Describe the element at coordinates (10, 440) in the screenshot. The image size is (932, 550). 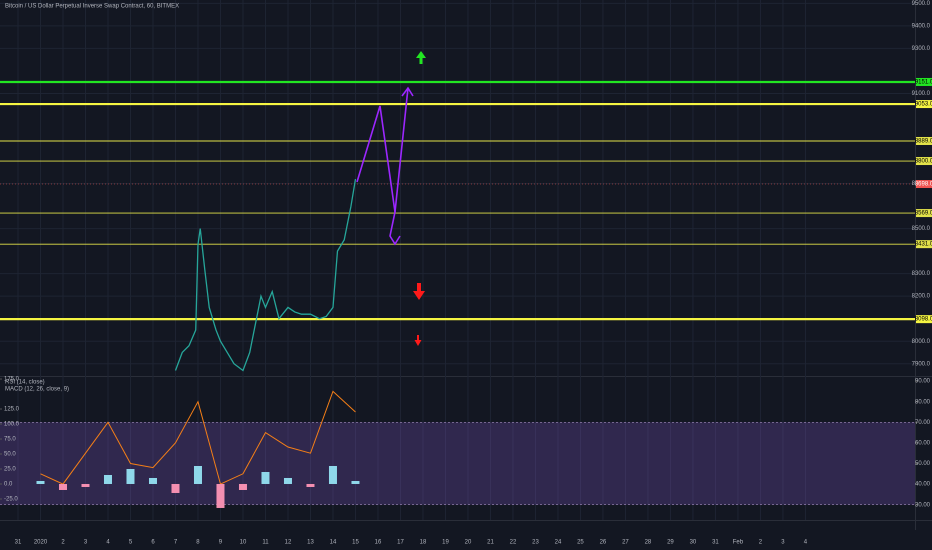
I see `macd-tick-label: 75.0` at that location.